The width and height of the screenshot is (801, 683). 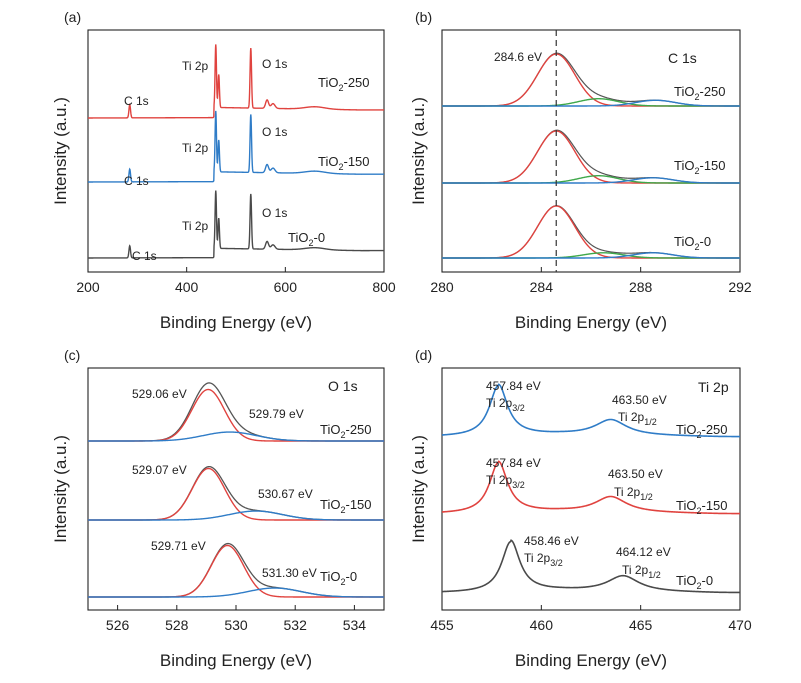 I want to click on x-tick-label: 470, so click(x=740, y=625).